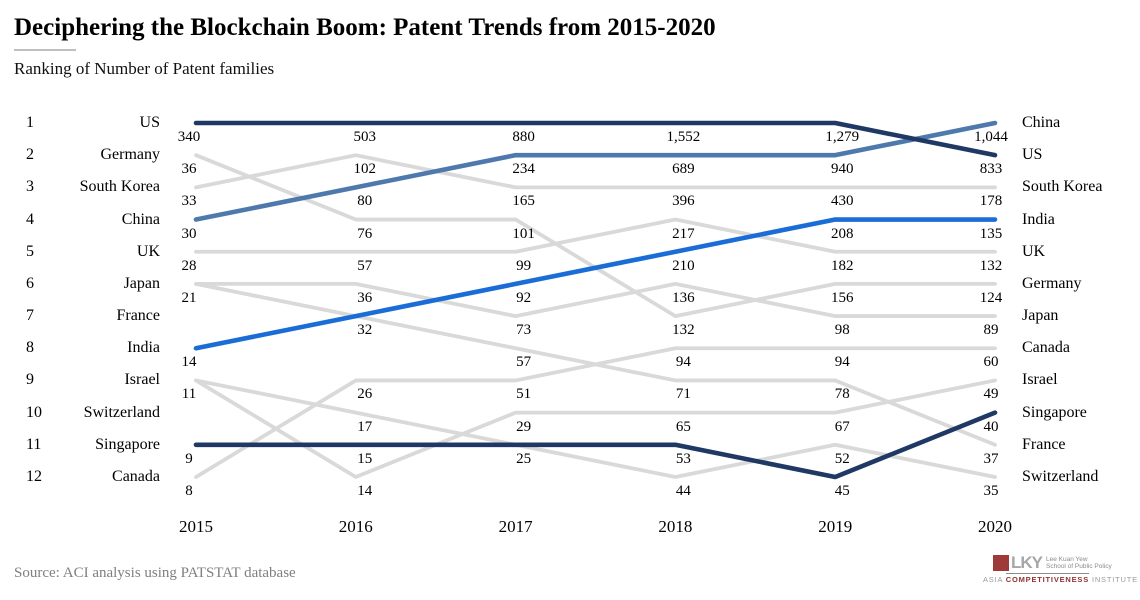  What do you see at coordinates (30, 348) in the screenshot?
I see `rank-number: 8` at bounding box center [30, 348].